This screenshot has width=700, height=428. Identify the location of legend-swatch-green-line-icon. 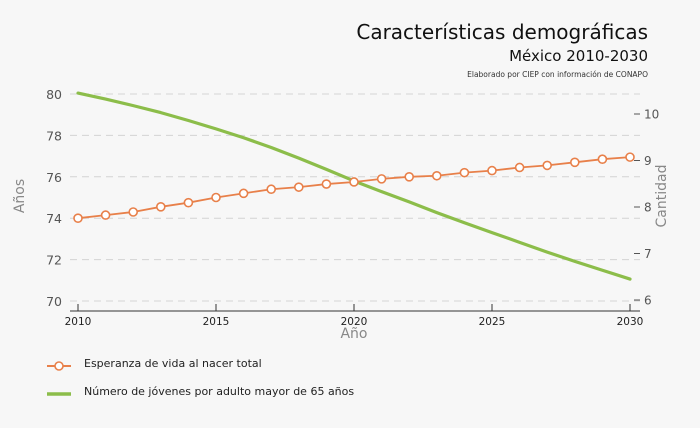
(59, 391).